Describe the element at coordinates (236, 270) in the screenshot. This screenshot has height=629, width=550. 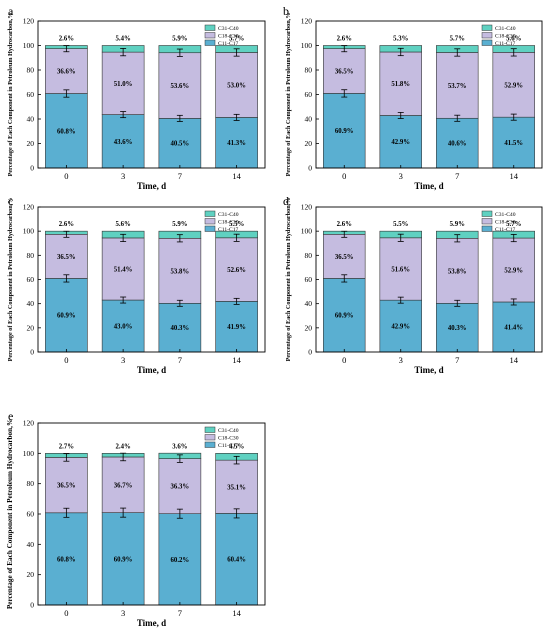
I see `data-label: 52.6%` at that location.